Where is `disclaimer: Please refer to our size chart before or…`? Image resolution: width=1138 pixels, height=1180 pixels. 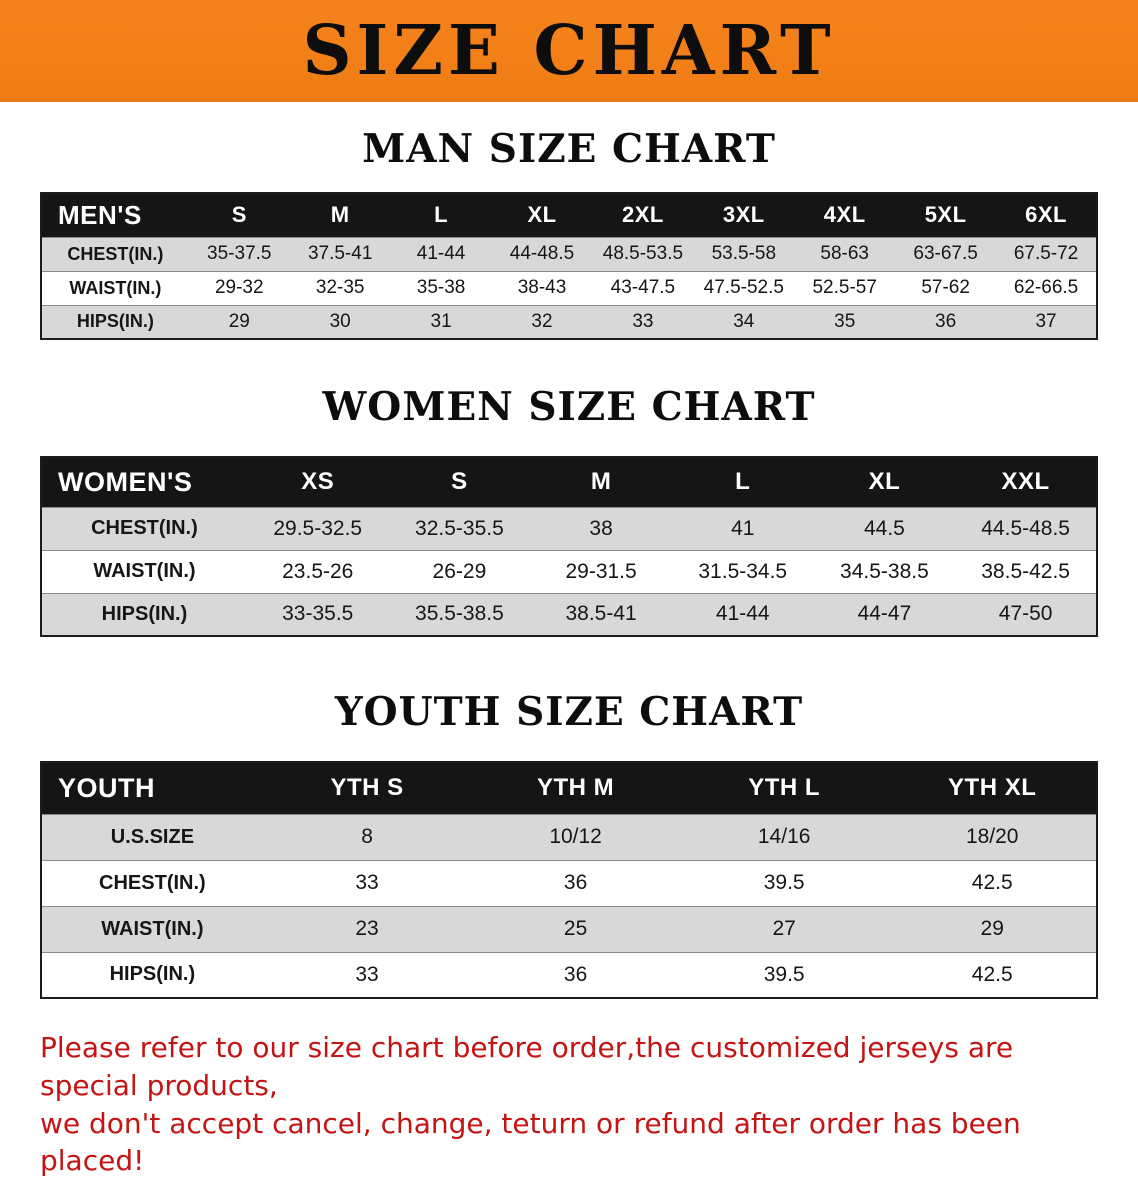
disclaimer: Please refer to our size chart before or… is located at coordinates (569, 1104).